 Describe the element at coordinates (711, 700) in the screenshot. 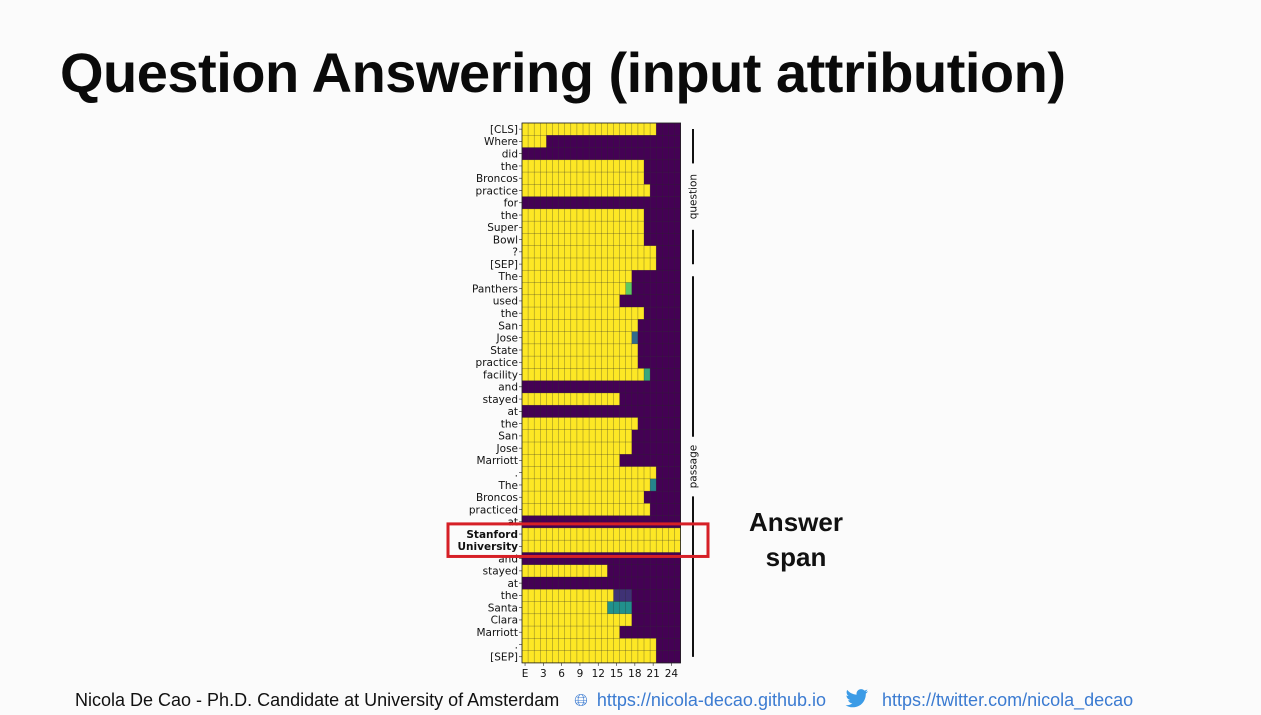

I see `website-link: https://nicola-decao.github.io` at that location.